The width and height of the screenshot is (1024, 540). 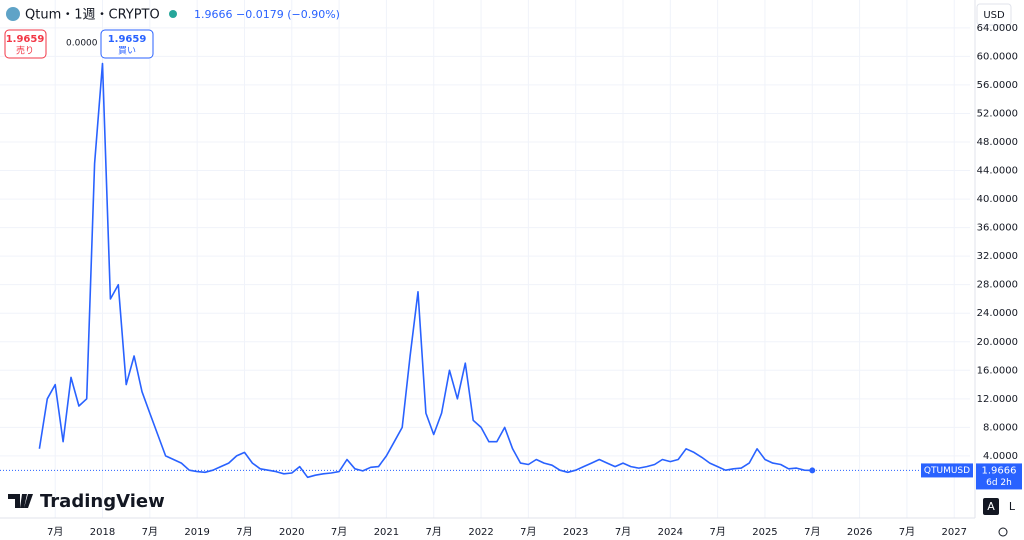 What do you see at coordinates (954, 532) in the screenshot?
I see `x-tick-label: 2027` at bounding box center [954, 532].